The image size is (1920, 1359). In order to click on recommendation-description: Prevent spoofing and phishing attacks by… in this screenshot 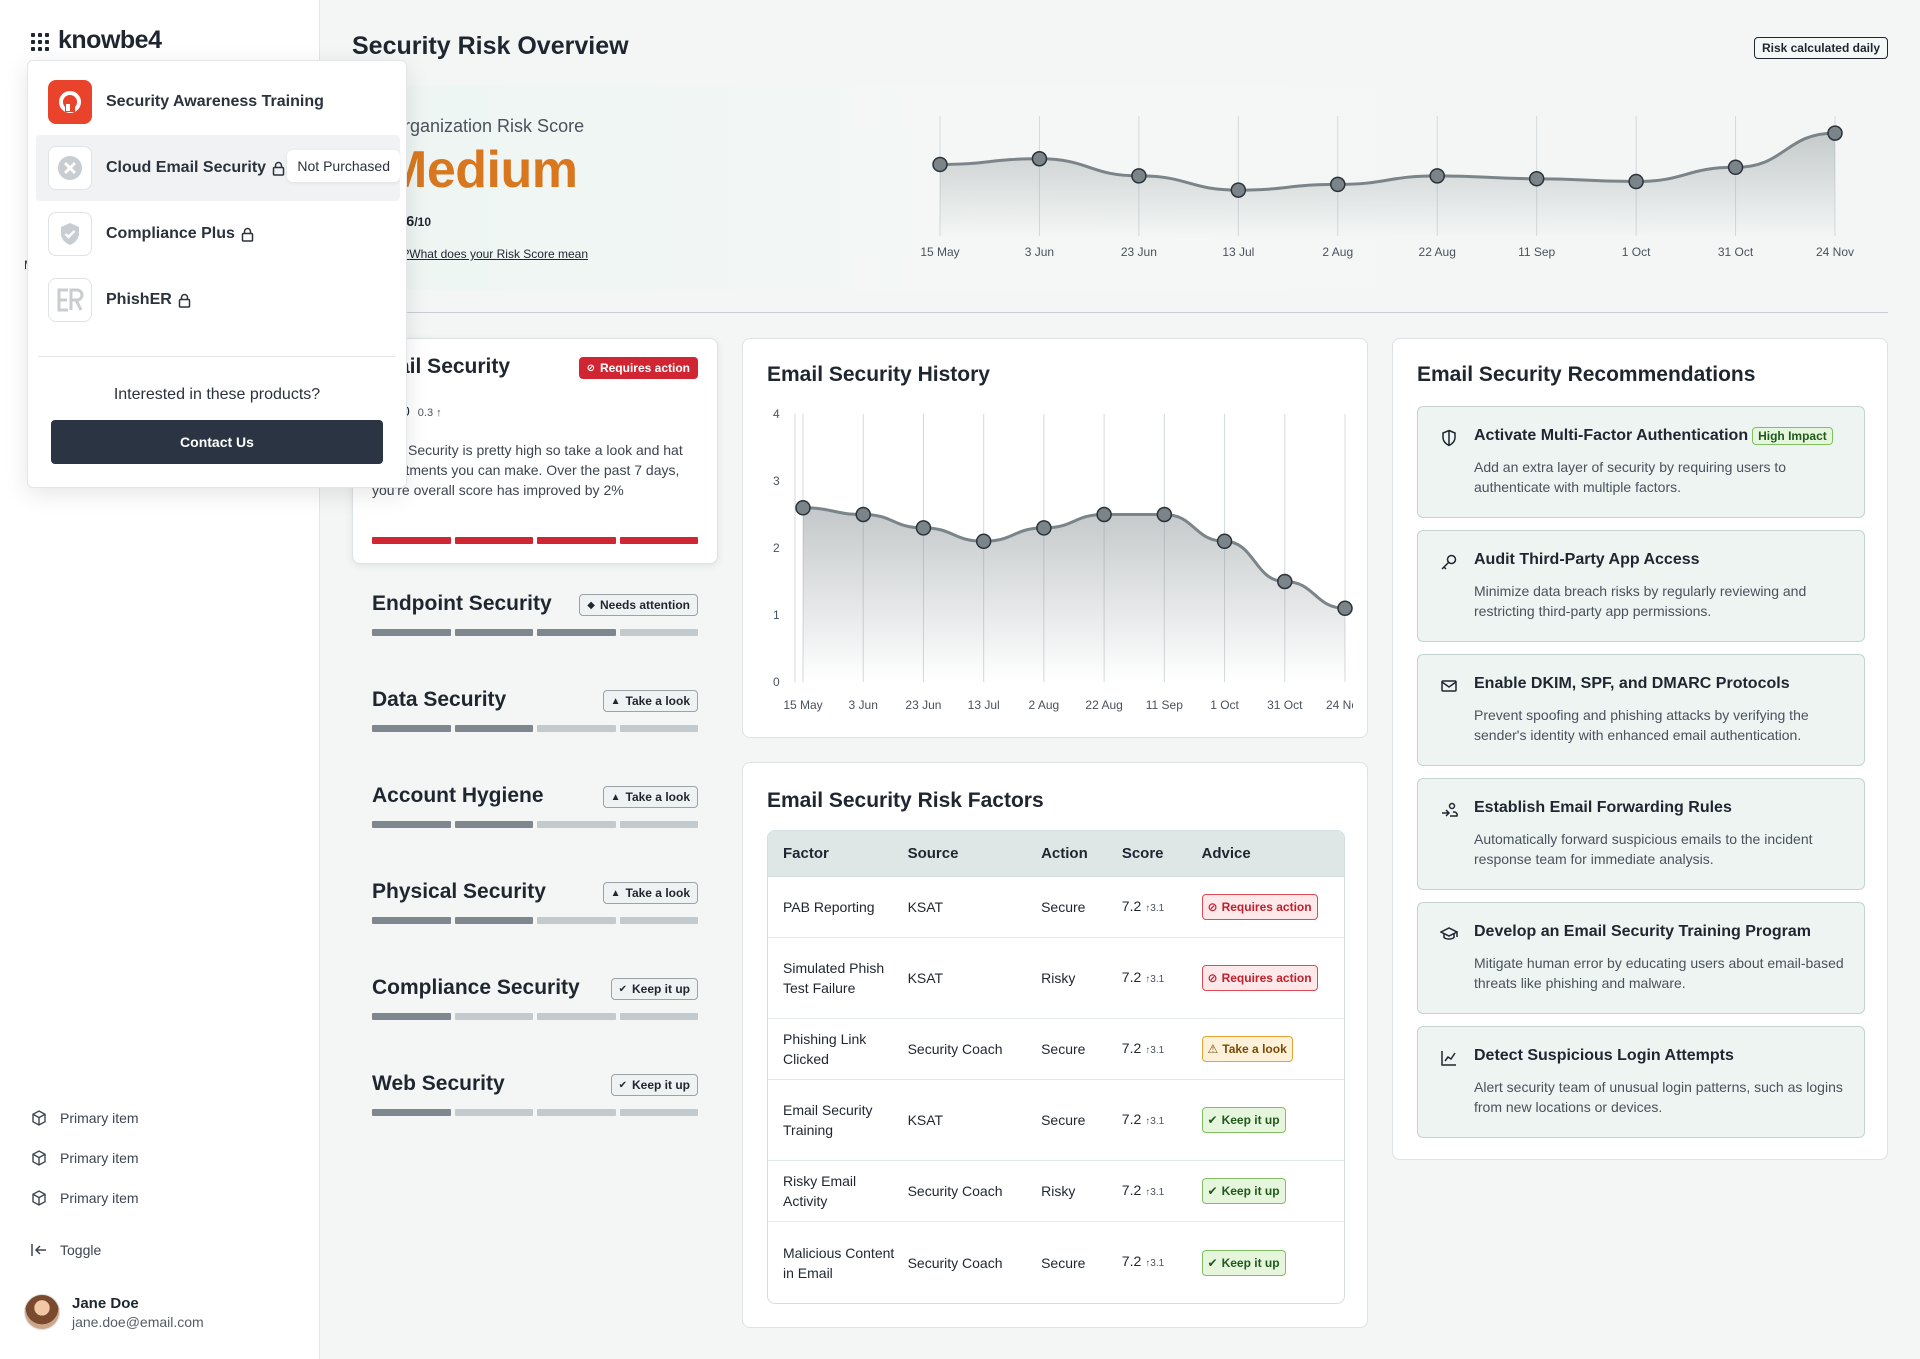, I will do `click(1641, 725)`.